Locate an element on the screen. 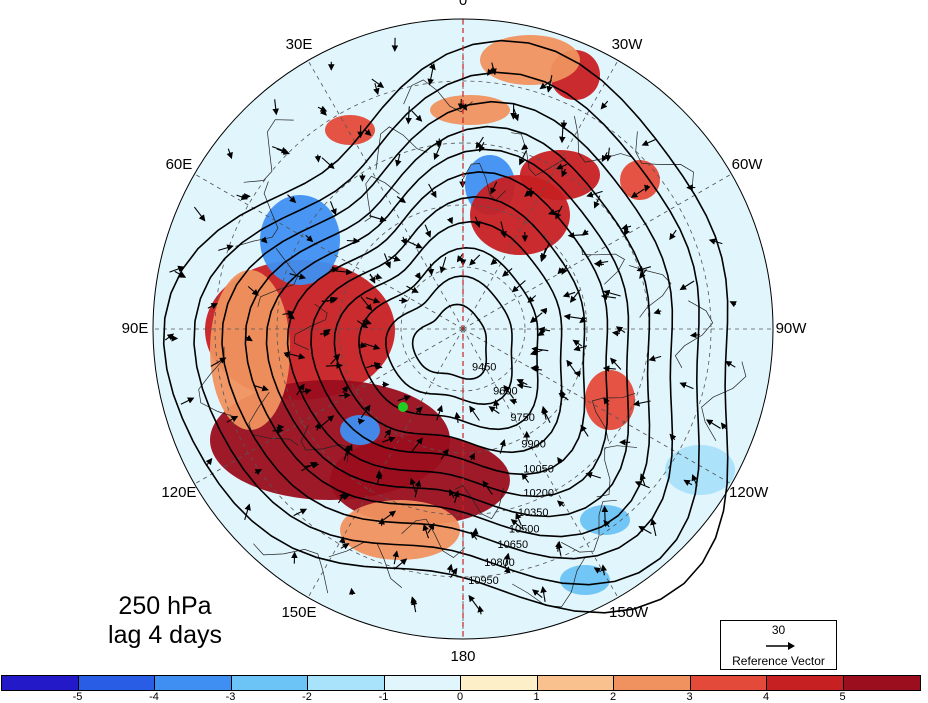 The height and width of the screenshot is (703, 928). longitude-label: 30E is located at coordinates (299, 44).